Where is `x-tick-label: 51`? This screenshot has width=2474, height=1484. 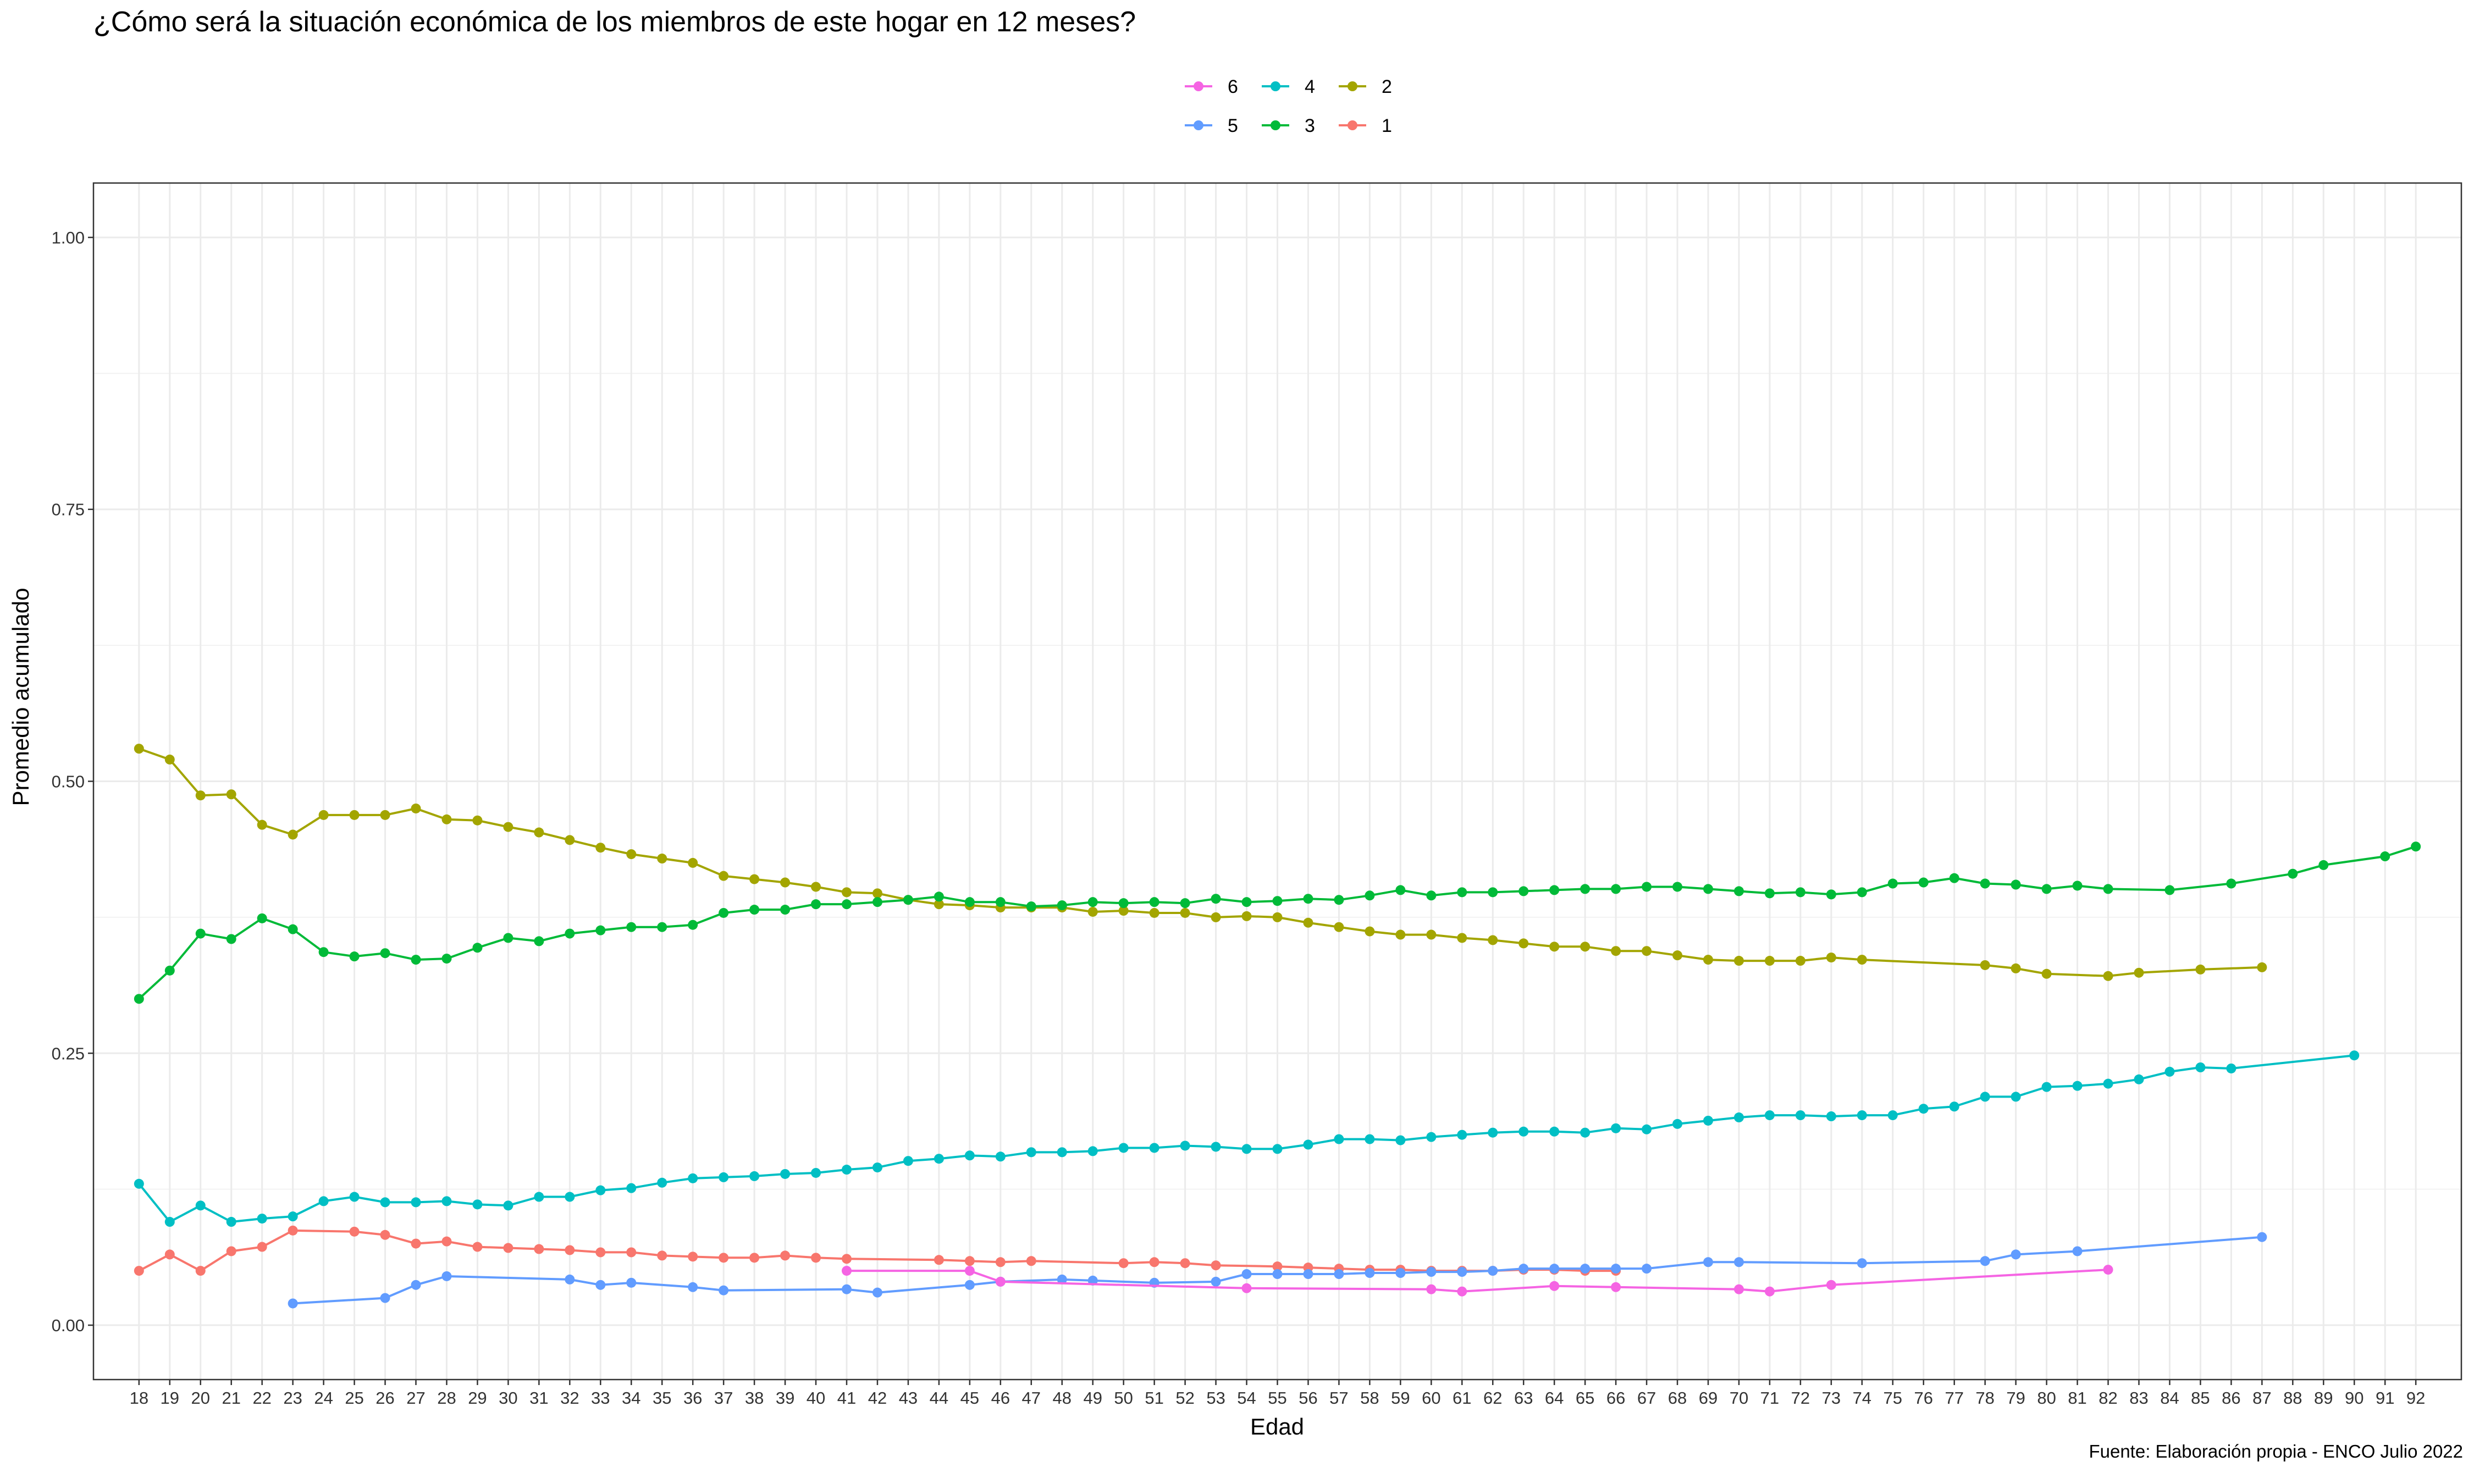 x-tick-label: 51 is located at coordinates (1154, 1398).